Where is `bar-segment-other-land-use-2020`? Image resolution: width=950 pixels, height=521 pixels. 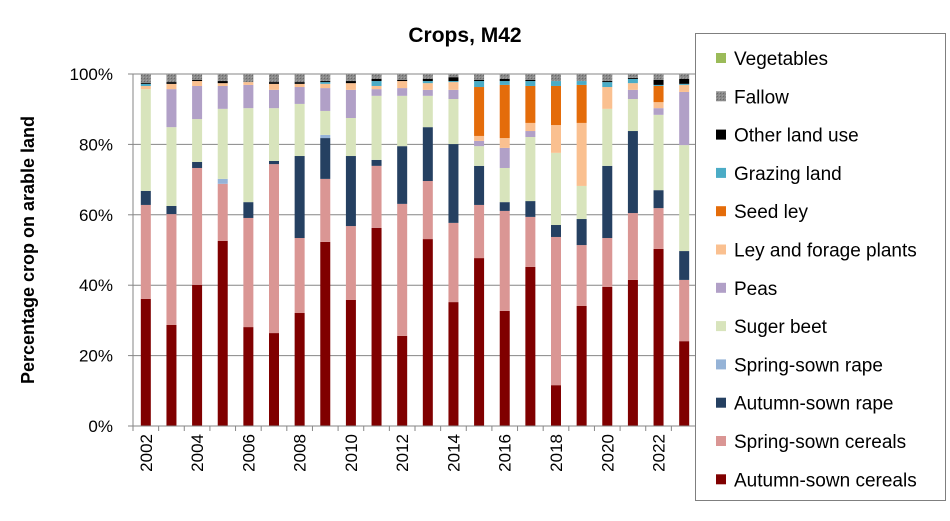
bar-segment-other-land-use-2020 is located at coordinates (607, 82).